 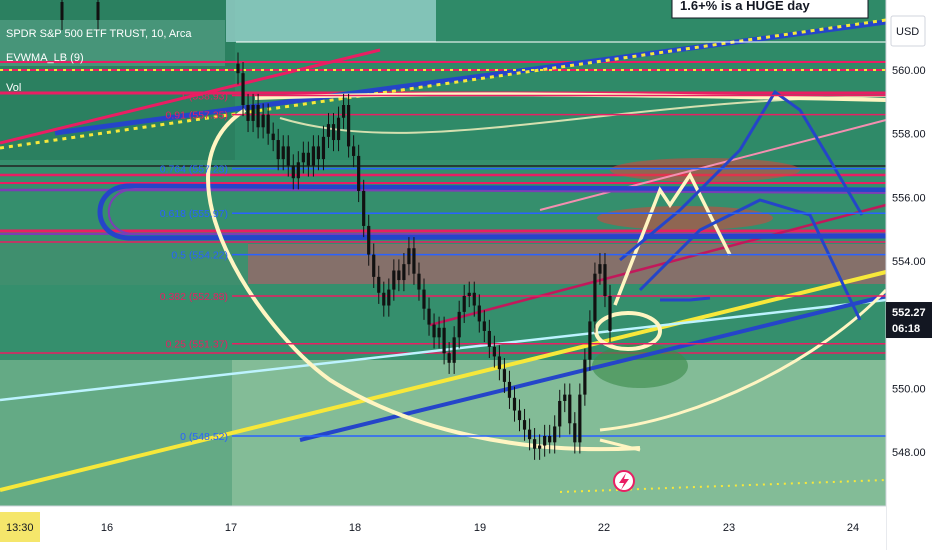 I want to click on cream-projection, so click(x=672, y=238).